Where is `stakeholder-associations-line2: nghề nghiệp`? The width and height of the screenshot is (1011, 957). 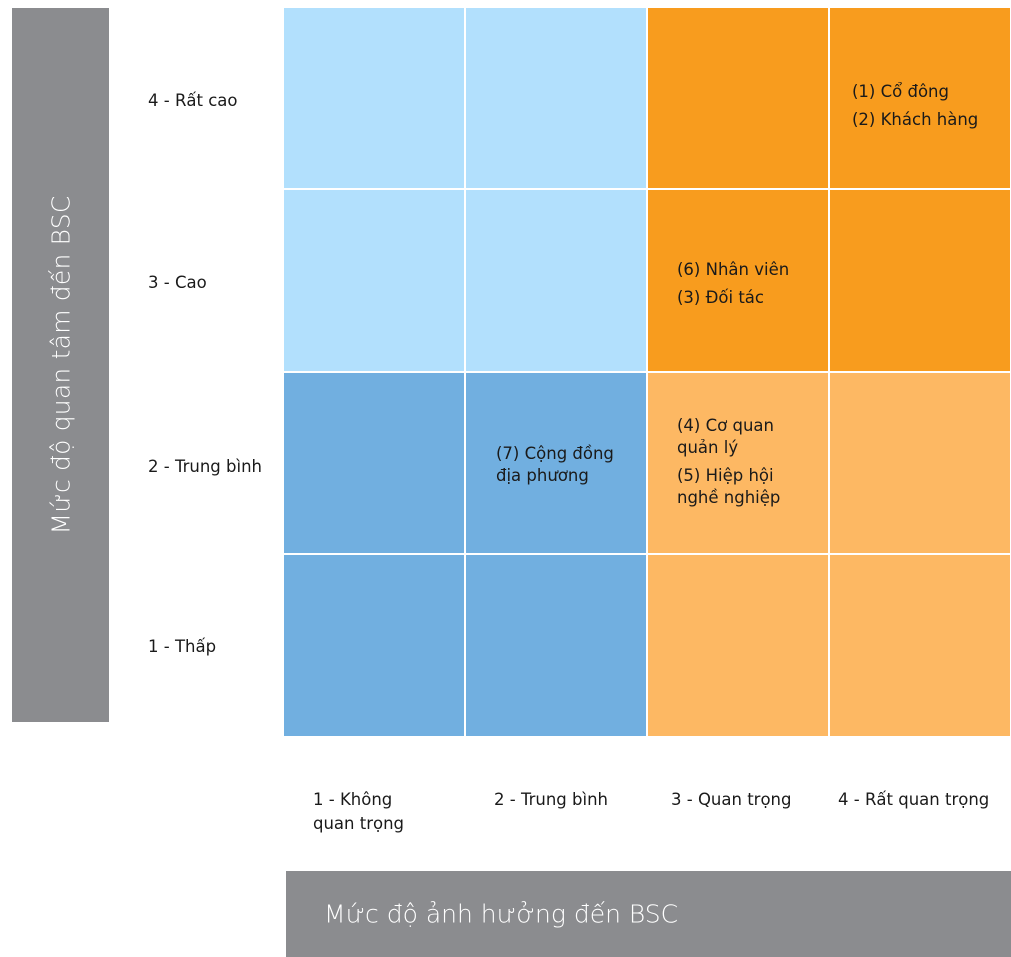
stakeholder-associations-line2: nghề nghiệp is located at coordinates (729, 497).